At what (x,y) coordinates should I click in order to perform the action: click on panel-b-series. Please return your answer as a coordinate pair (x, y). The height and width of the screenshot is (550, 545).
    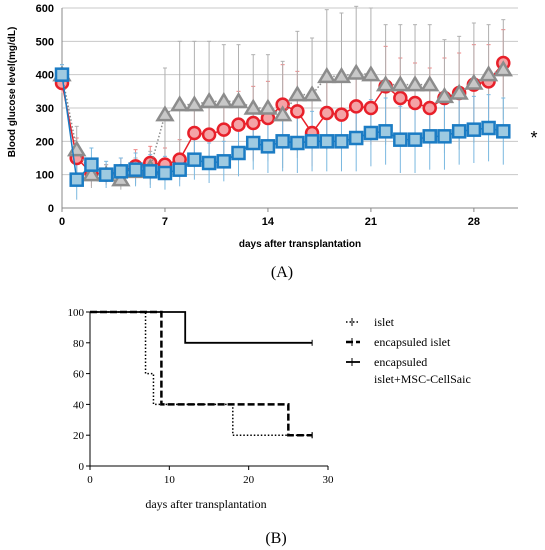
    Looking at the image, I should click on (201, 374).